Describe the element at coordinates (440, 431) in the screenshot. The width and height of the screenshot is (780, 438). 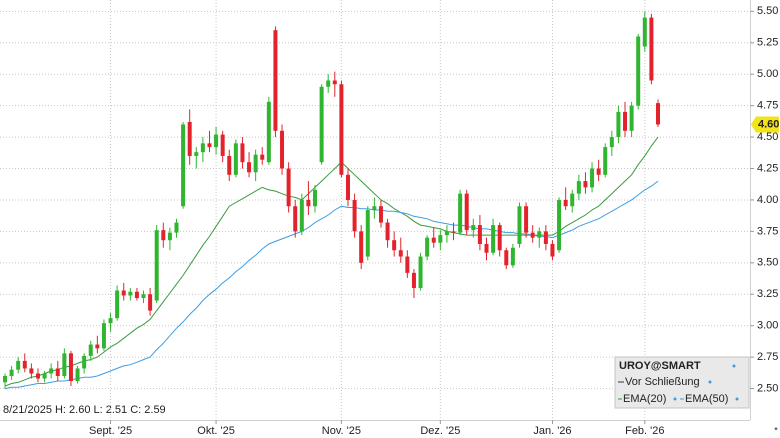
I see `x-tick-label: Dez. '25` at that location.